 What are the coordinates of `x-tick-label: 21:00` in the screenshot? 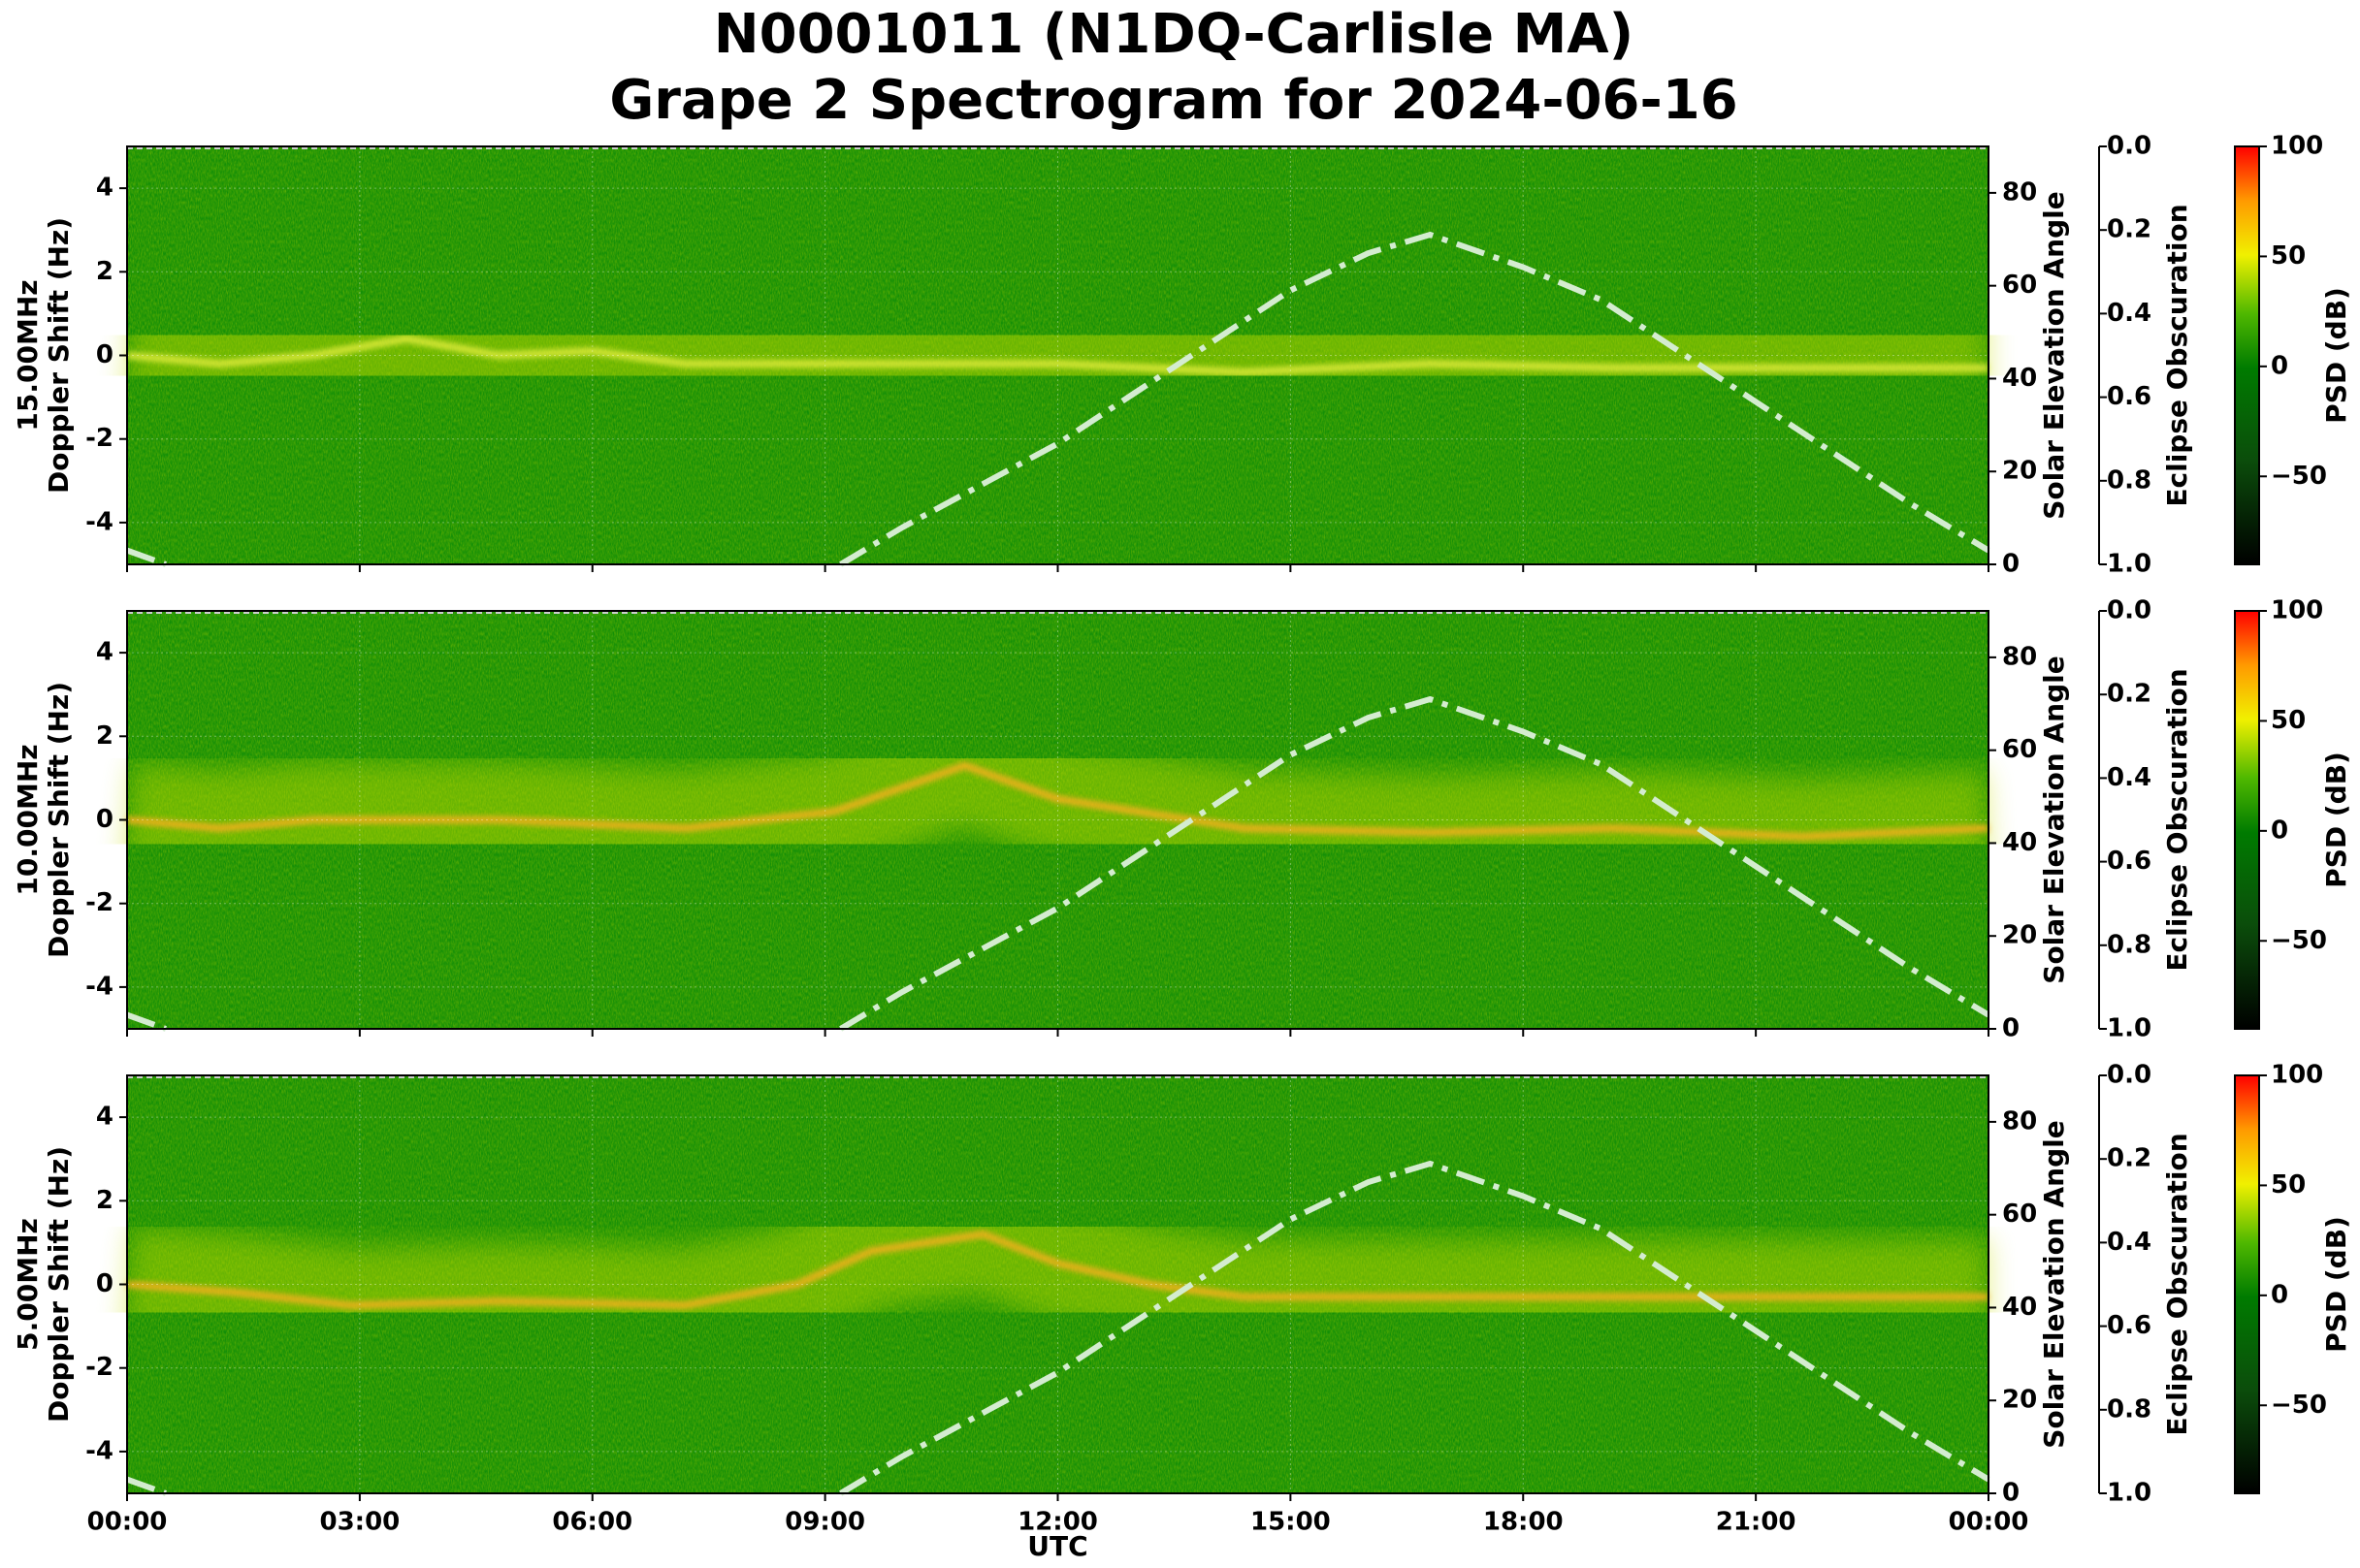 It's located at (1756, 1522).